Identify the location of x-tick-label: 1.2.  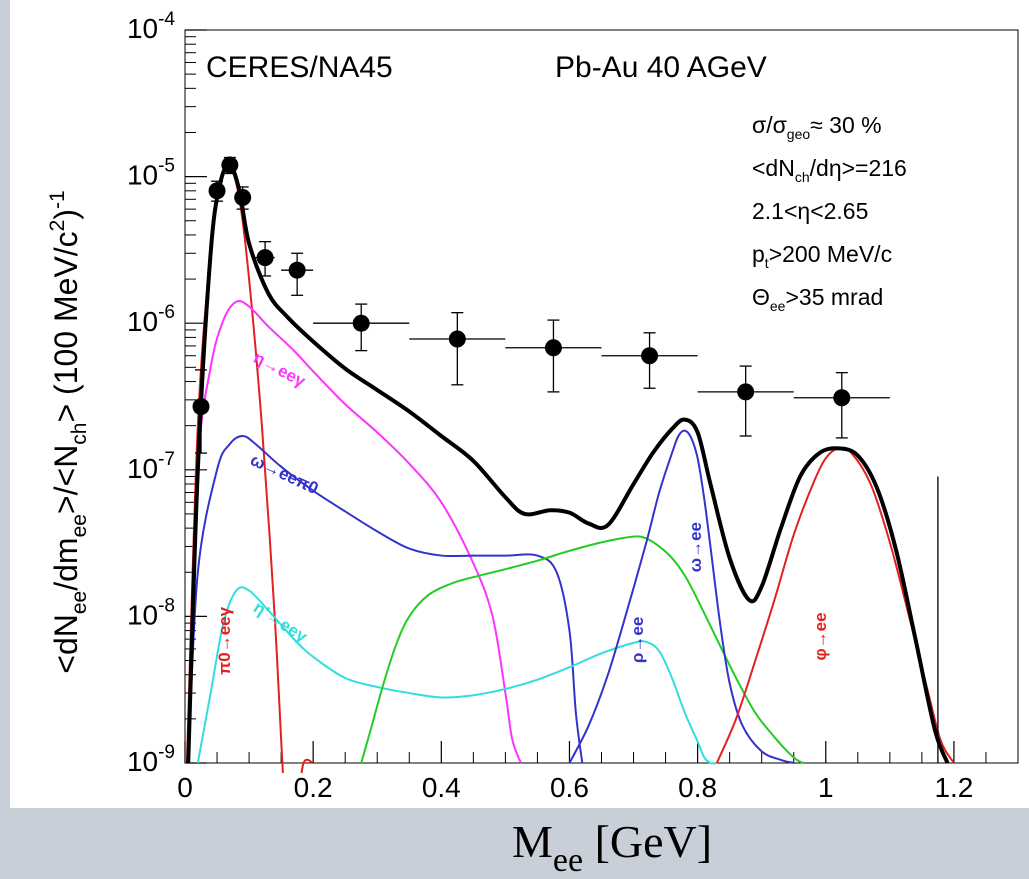
(953, 787).